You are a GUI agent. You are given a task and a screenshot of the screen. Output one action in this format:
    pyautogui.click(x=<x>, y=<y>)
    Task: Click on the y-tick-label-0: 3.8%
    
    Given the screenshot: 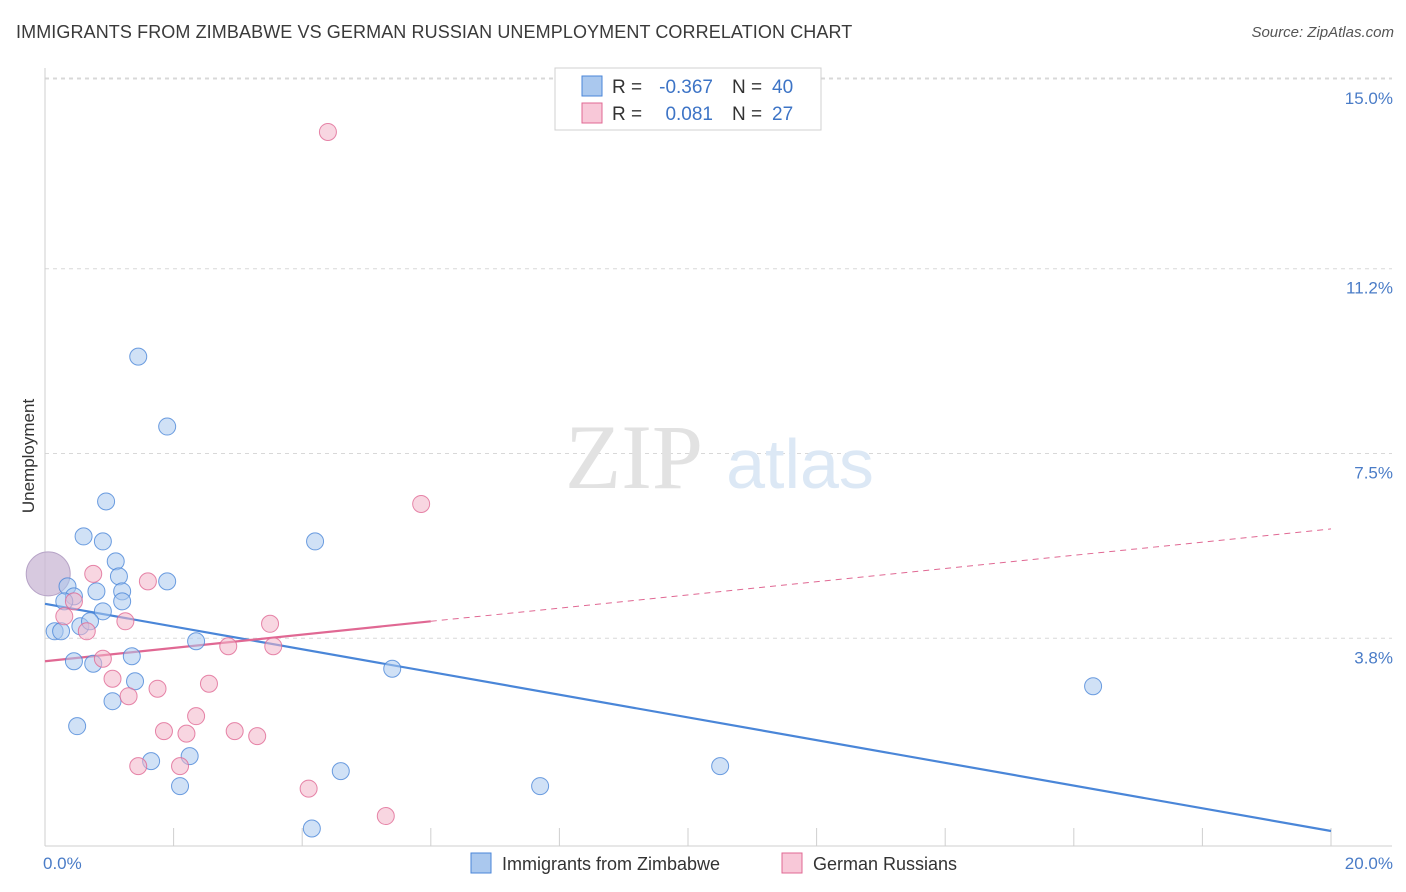 What is the action you would take?
    pyautogui.click(x=1373, y=657)
    